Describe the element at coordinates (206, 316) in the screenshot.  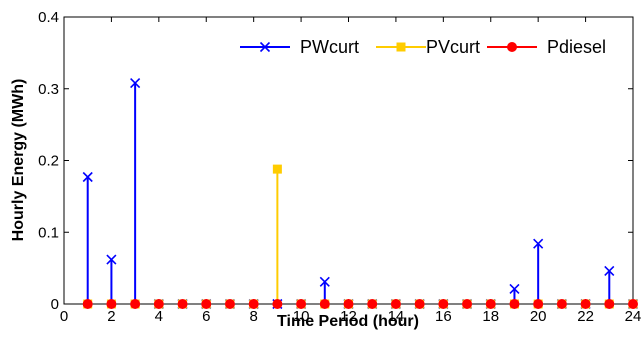
I see `x-tick-label: 6` at that location.